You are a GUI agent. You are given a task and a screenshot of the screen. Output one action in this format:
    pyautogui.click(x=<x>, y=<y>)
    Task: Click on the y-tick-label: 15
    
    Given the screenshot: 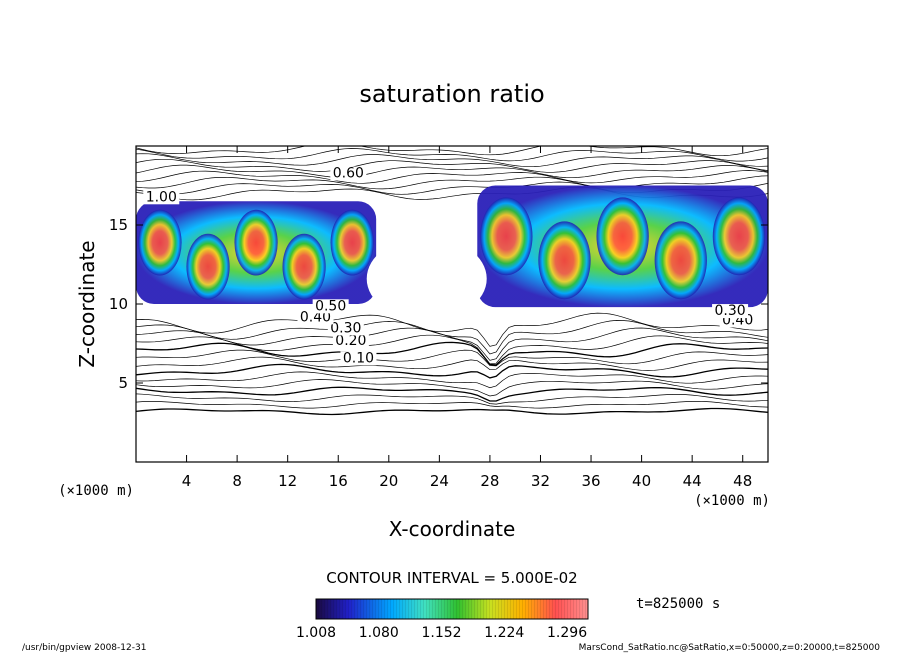 What is the action you would take?
    pyautogui.click(x=118, y=225)
    